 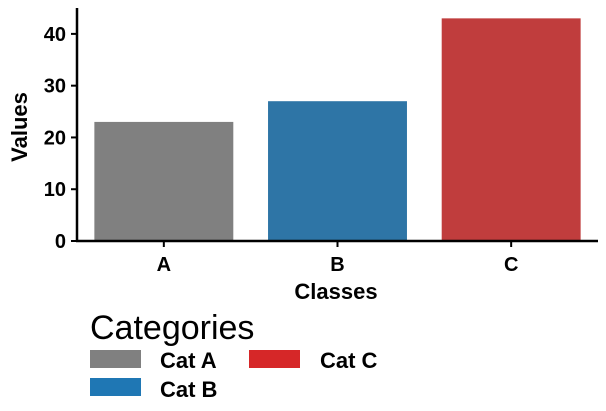 What do you see at coordinates (164, 265) in the screenshot?
I see `x-tick-label: A` at bounding box center [164, 265].